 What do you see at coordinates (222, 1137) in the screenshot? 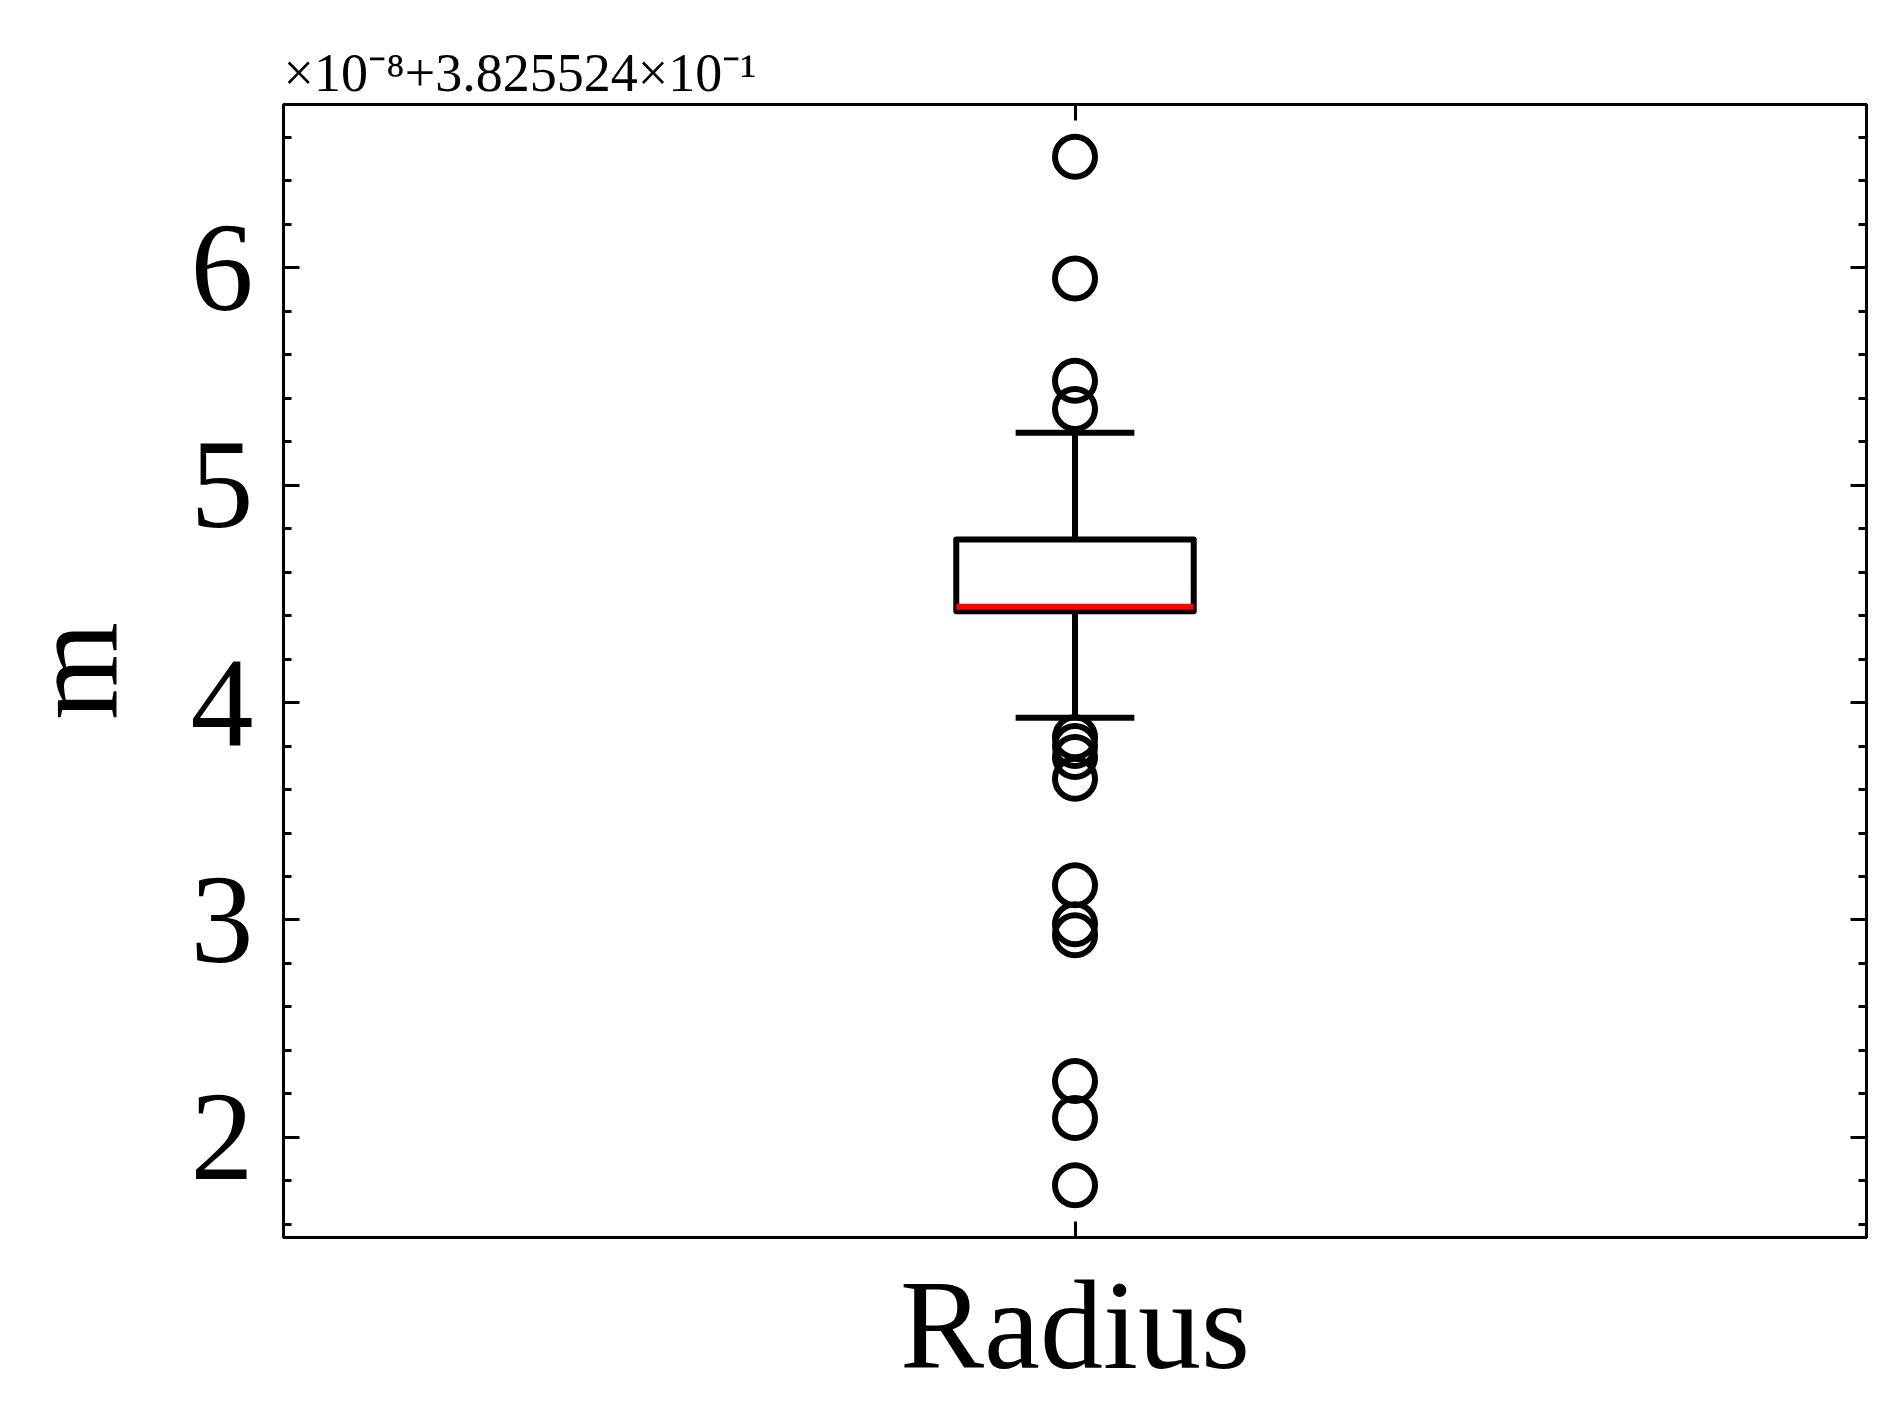
I see `y-tick-label: 2` at bounding box center [222, 1137].